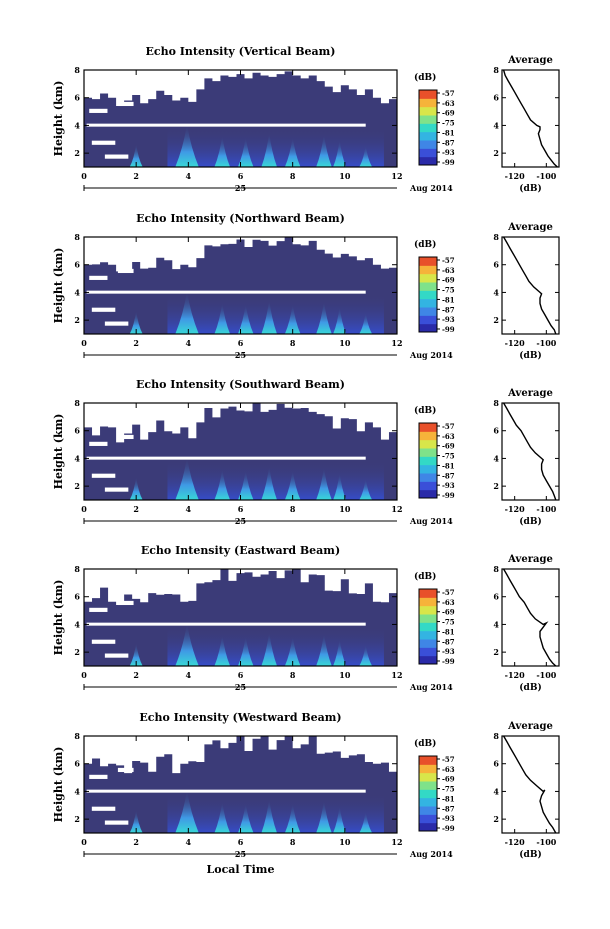 This screenshot has height=929, width=610. Describe the element at coordinates (425, 244) in the screenshot. I see `colorbar-unit: (dB)` at that location.